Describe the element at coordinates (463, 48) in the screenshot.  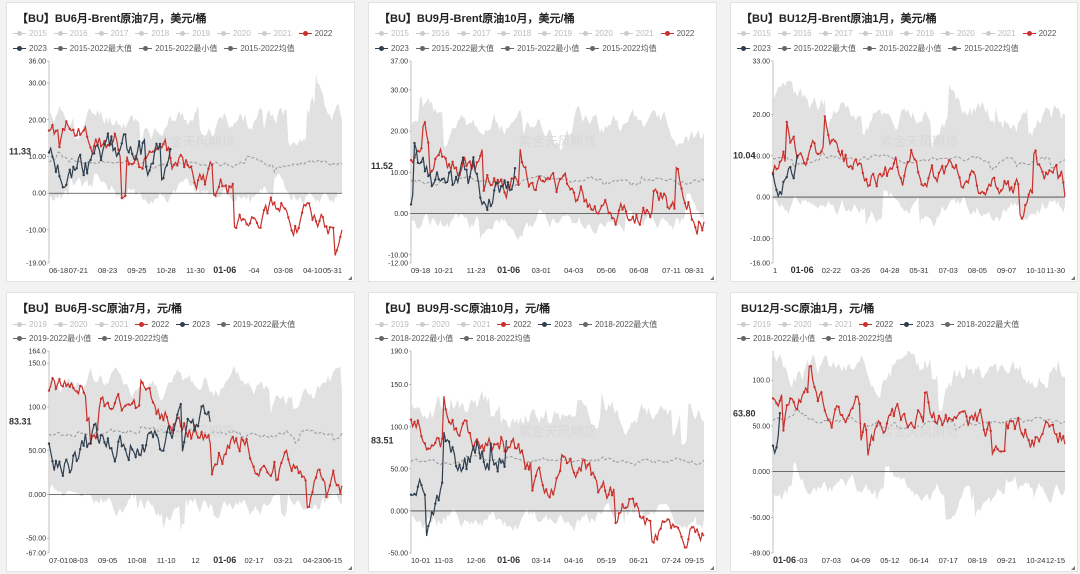
I see `legend-label: 2015-2022最大值` at that location.